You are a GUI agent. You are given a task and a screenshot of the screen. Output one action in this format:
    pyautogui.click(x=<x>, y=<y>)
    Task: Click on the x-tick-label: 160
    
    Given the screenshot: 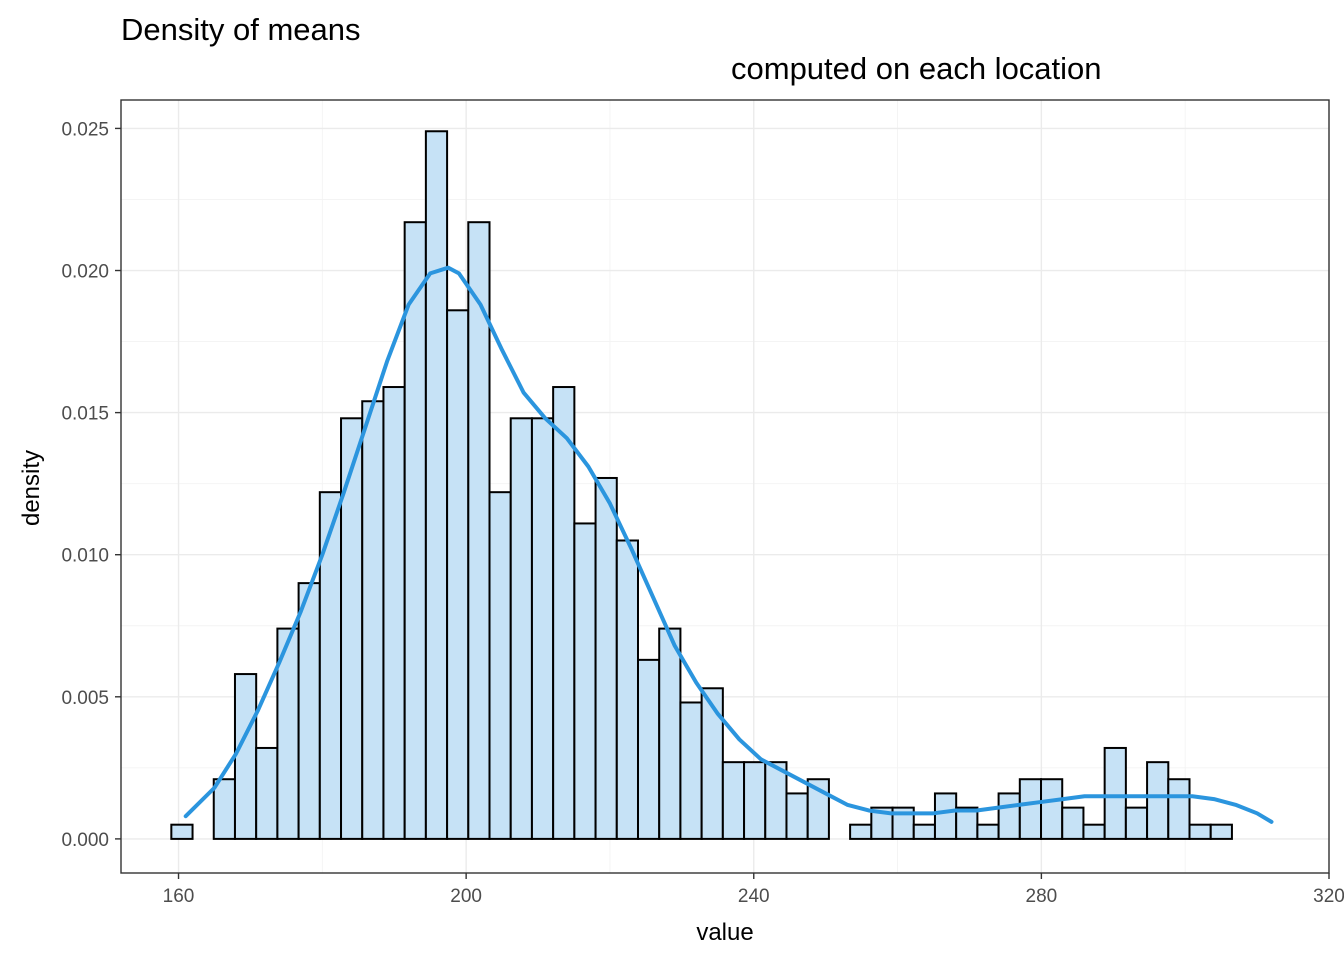 What is the action you would take?
    pyautogui.click(x=179, y=896)
    